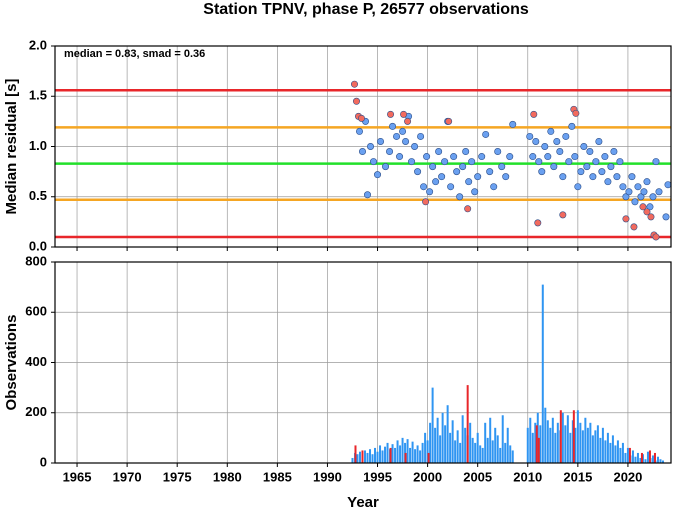  What do you see at coordinates (227, 476) in the screenshot?
I see `x-tick-label: 1980` at bounding box center [227, 476].